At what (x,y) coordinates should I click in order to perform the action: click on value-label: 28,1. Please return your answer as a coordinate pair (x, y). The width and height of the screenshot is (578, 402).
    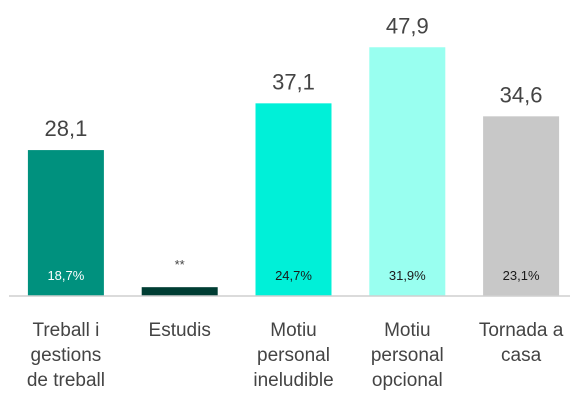
    Looking at the image, I should click on (65, 128).